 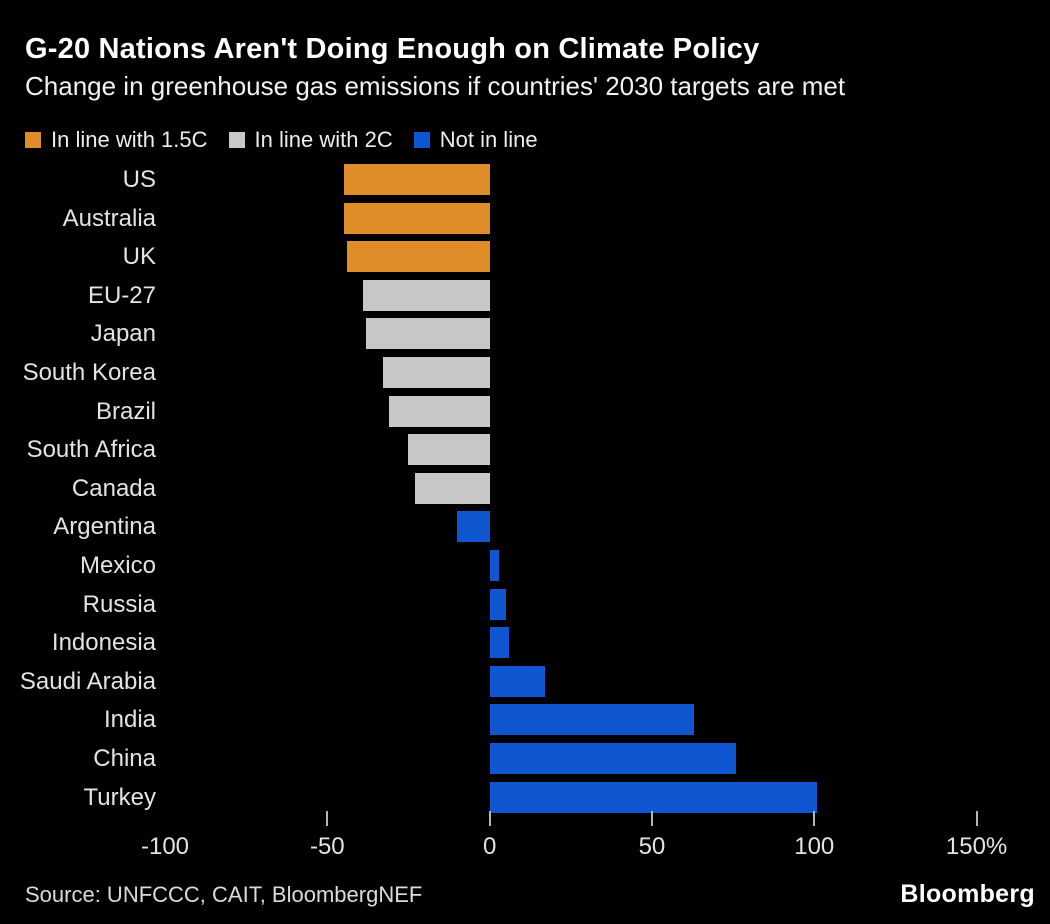 What do you see at coordinates (418, 257) in the screenshot?
I see `bar-uk` at bounding box center [418, 257].